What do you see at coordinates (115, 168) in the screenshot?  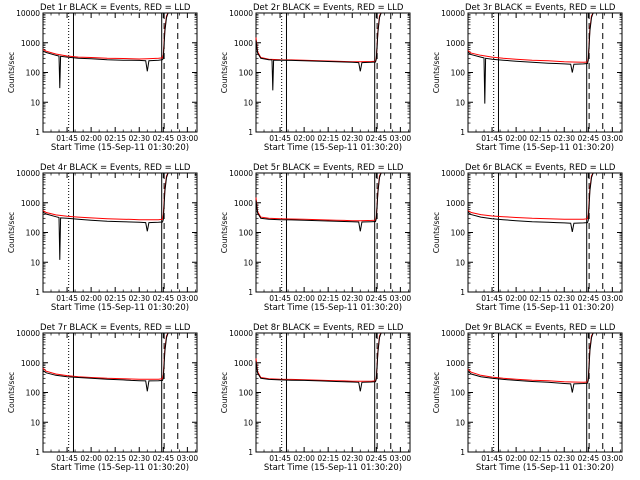 I see `panel-title: Det 4r BLACK = Events, RED = LLD` at bounding box center [115, 168].